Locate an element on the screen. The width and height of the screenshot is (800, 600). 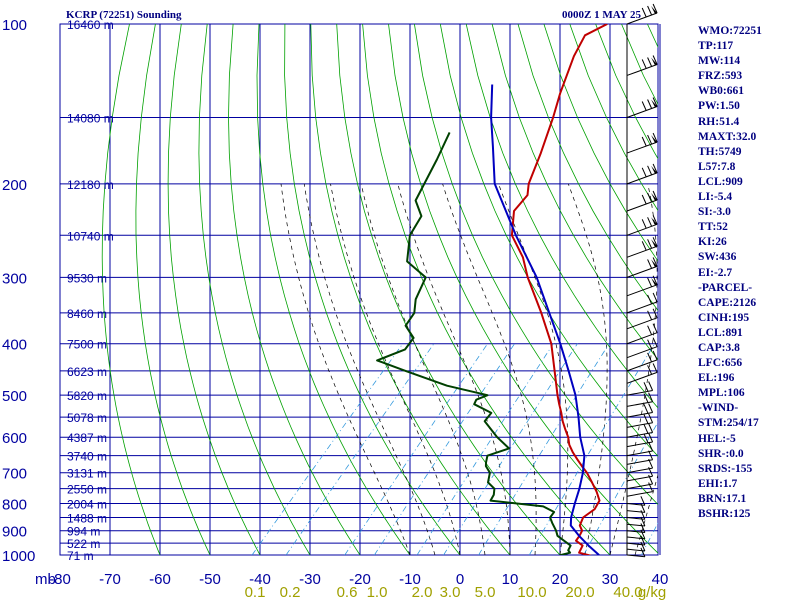
index-item: LCL:891 is located at coordinates (720, 332).